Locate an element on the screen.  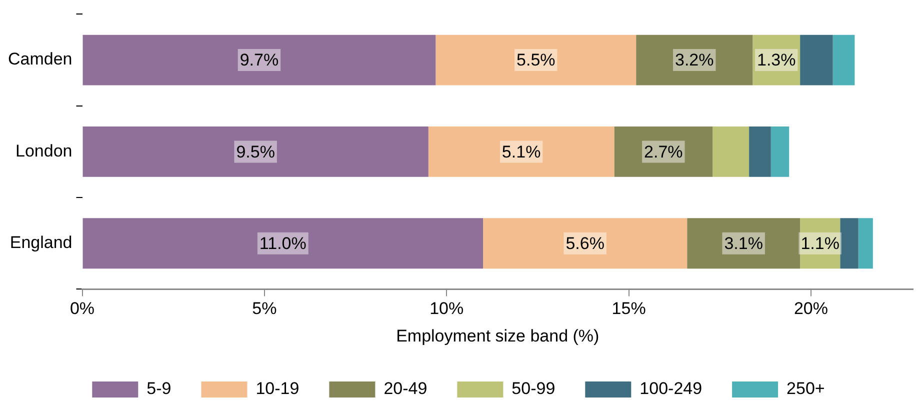
data-label: 11.0% is located at coordinates (282, 244).